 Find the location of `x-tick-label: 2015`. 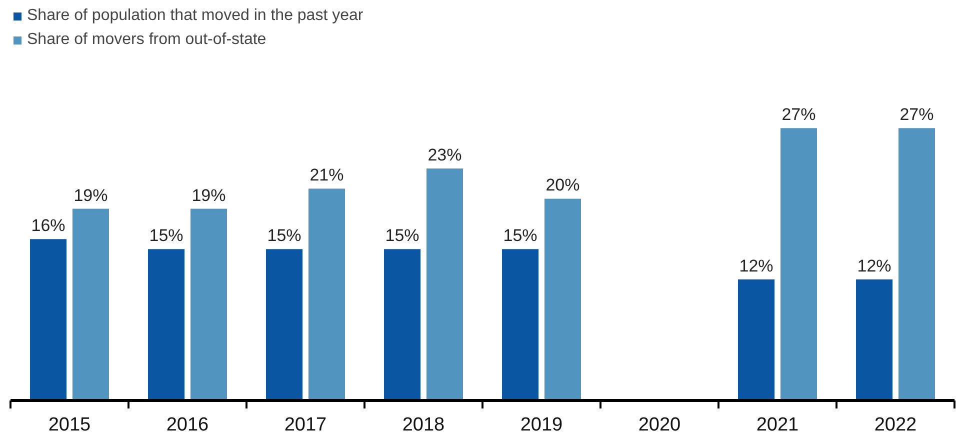

x-tick-label: 2015 is located at coordinates (69, 423).